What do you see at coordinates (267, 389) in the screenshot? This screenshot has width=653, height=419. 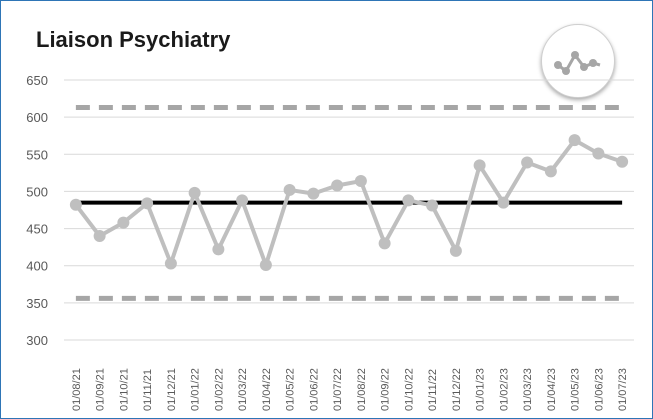 I see `x-tick-label: 01/04/22` at bounding box center [267, 389].